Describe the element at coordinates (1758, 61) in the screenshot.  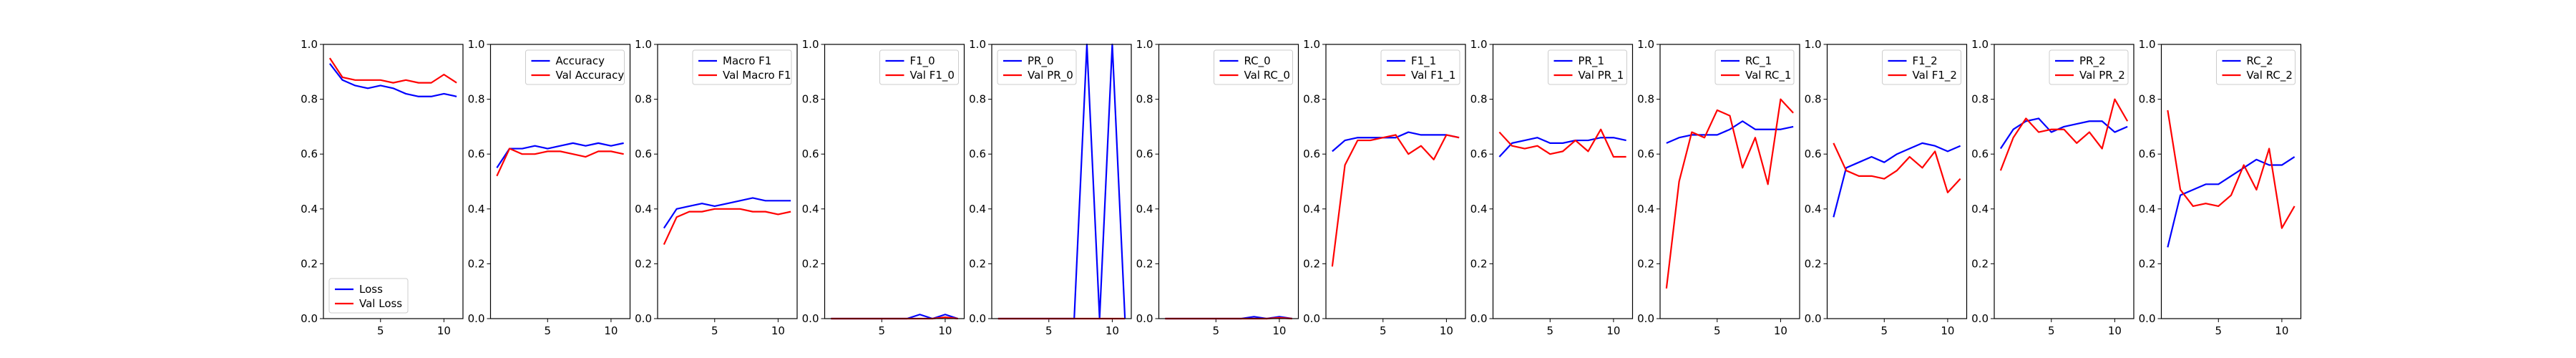
I see `legend-label: RC_1` at that location.